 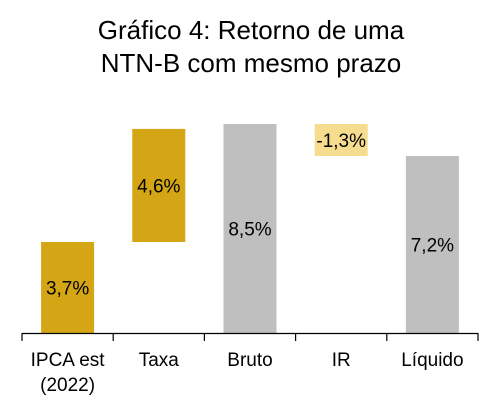 I want to click on bar-value-label-0: 3,7%, so click(x=67, y=289).